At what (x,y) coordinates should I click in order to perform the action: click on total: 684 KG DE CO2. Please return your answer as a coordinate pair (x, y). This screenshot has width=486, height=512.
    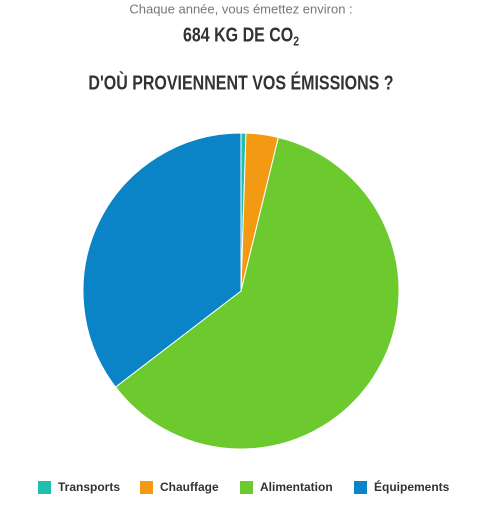
    Looking at the image, I should click on (241, 36).